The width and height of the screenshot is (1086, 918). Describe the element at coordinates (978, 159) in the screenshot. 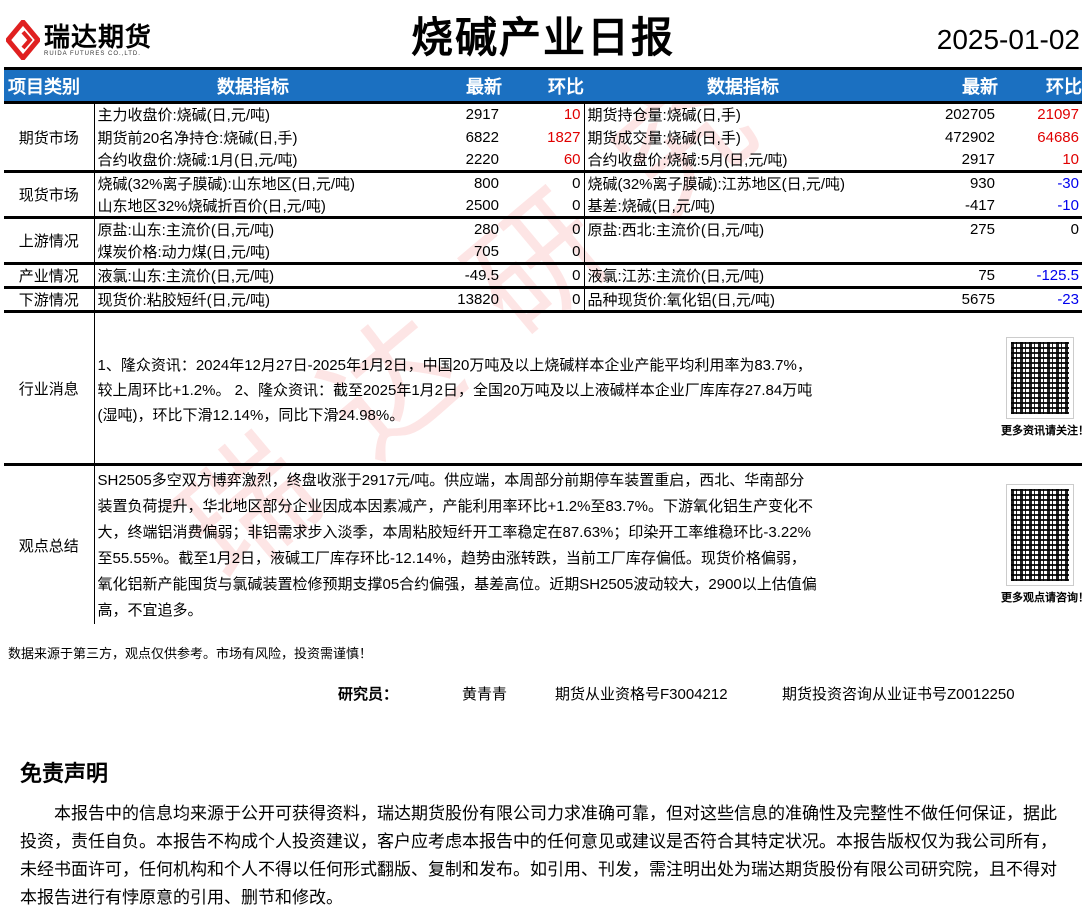

I see `latest-value: 2917` at that location.